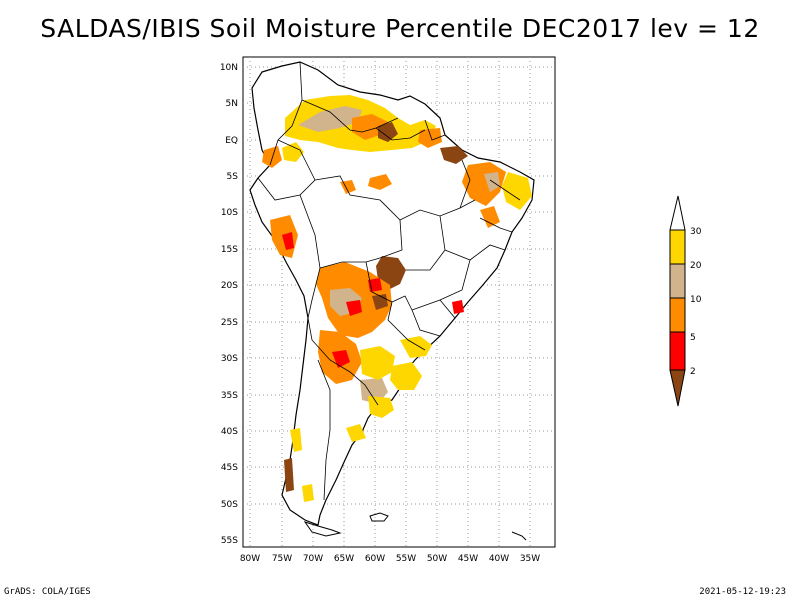 This screenshot has width=800, height=600. I want to click on patch-east-brazil-orange, so click(490, 217).